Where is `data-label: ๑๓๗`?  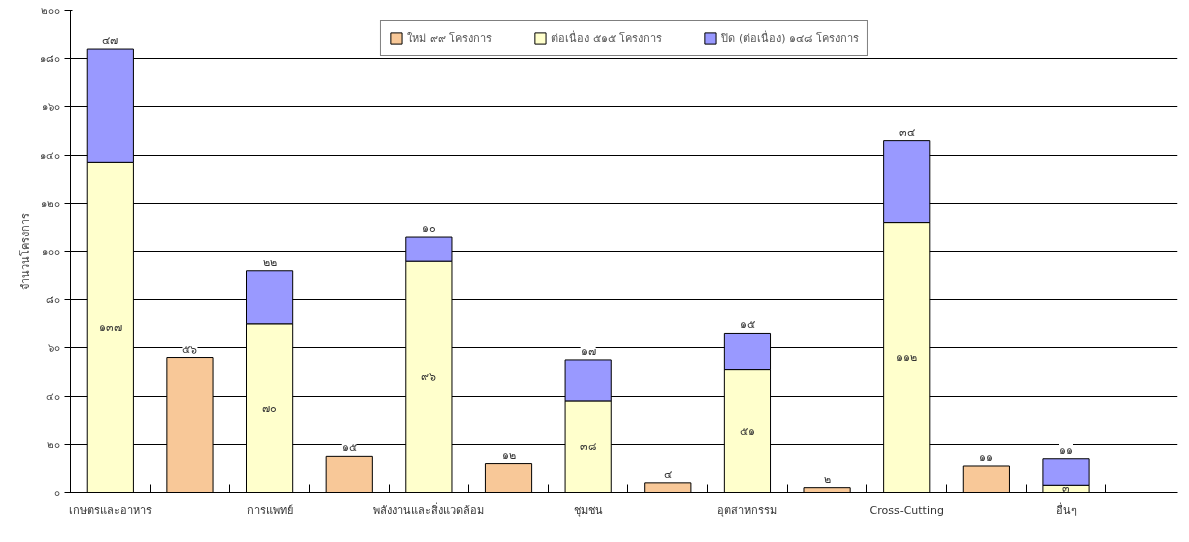
data-label: ๑๓๗ is located at coordinates (110, 327).